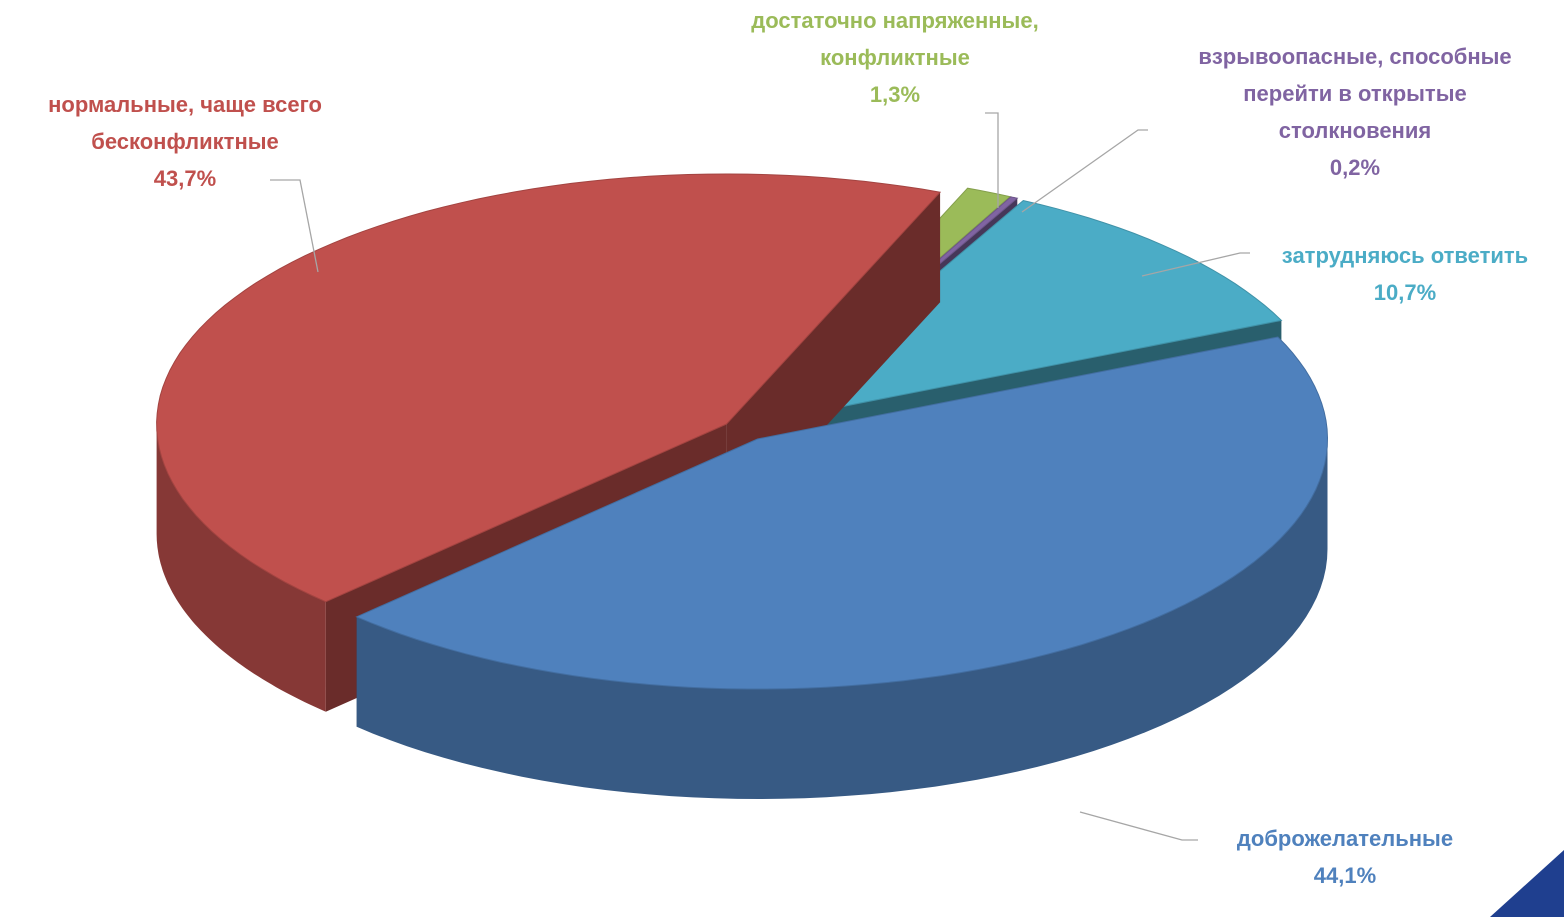  Describe the element at coordinates (1355, 167) in the screenshot. I see `value-label: 0,2%` at that location.